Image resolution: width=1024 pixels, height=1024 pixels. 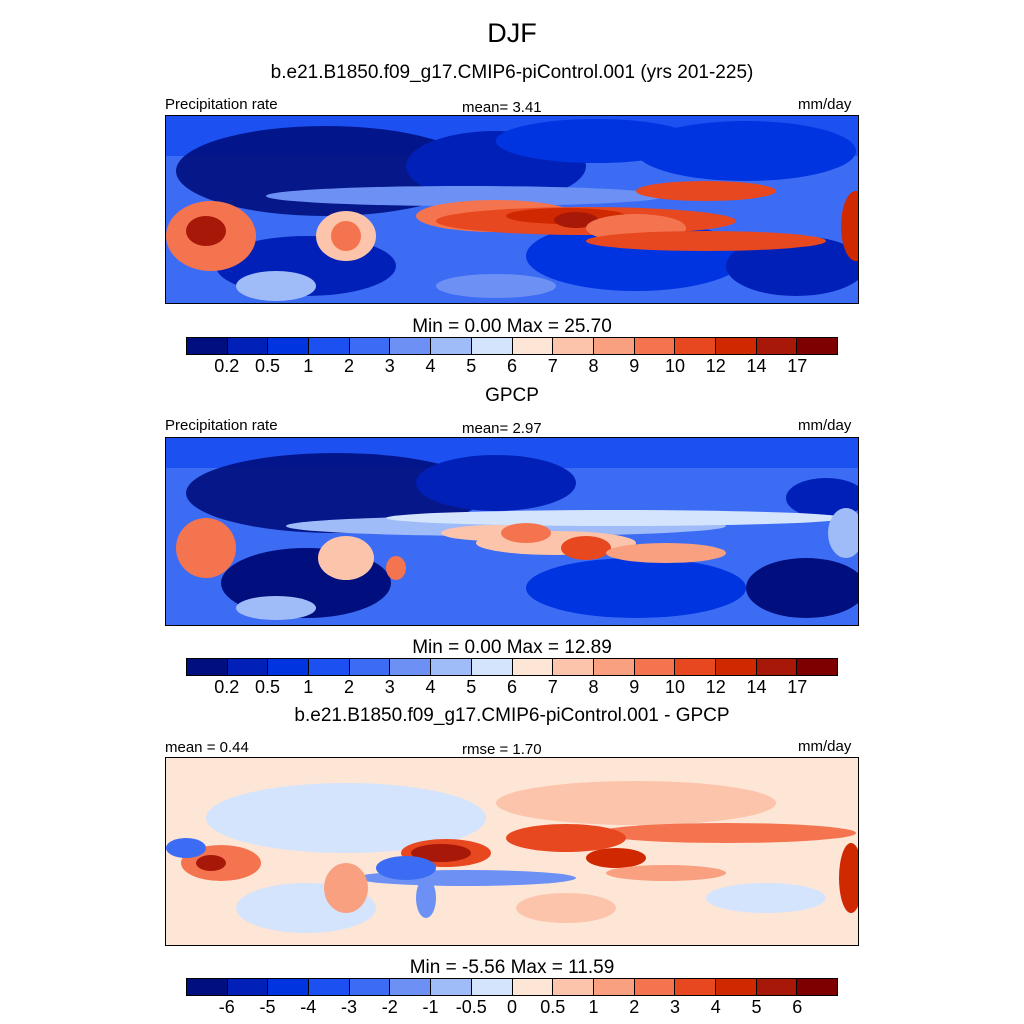 I want to click on panel3-difference-map, so click(x=512, y=851).